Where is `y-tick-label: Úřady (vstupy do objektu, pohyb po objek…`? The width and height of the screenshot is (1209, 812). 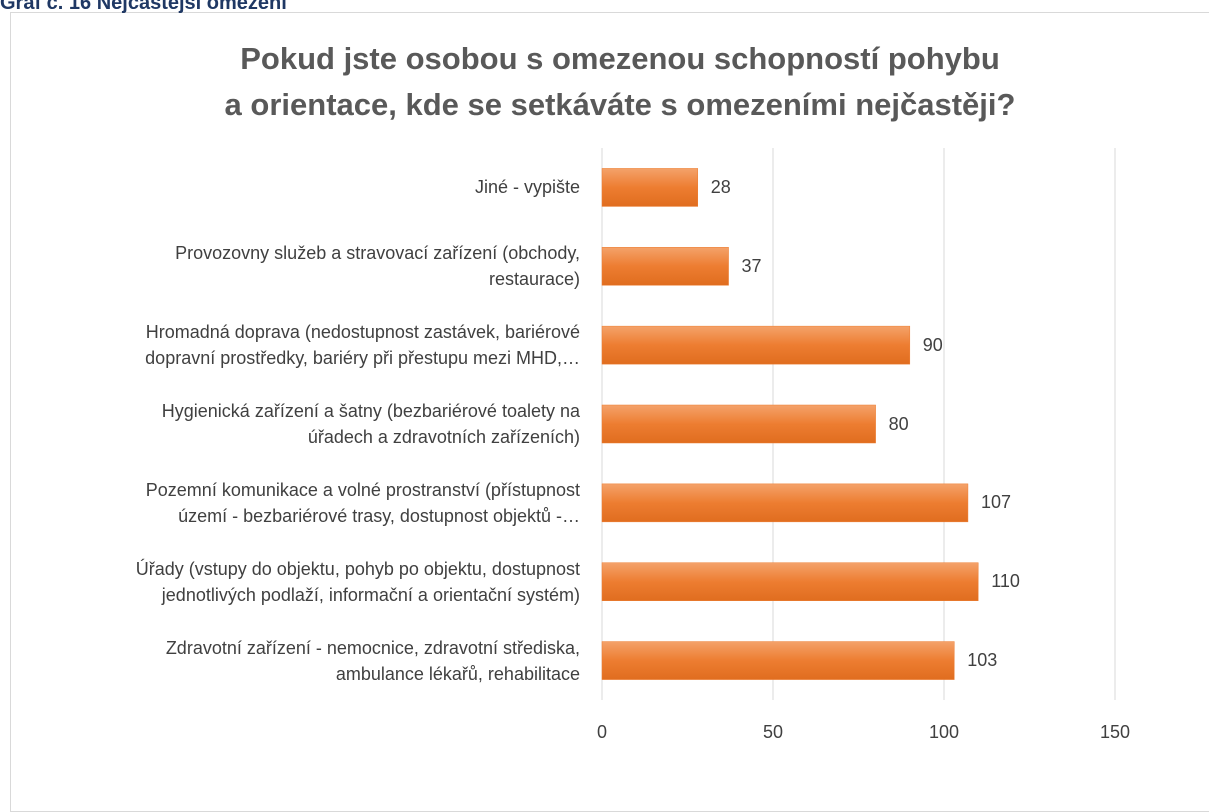
y-tick-label: Úřady (vstupy do objektu, pohyb po objek… is located at coordinates (357, 581).